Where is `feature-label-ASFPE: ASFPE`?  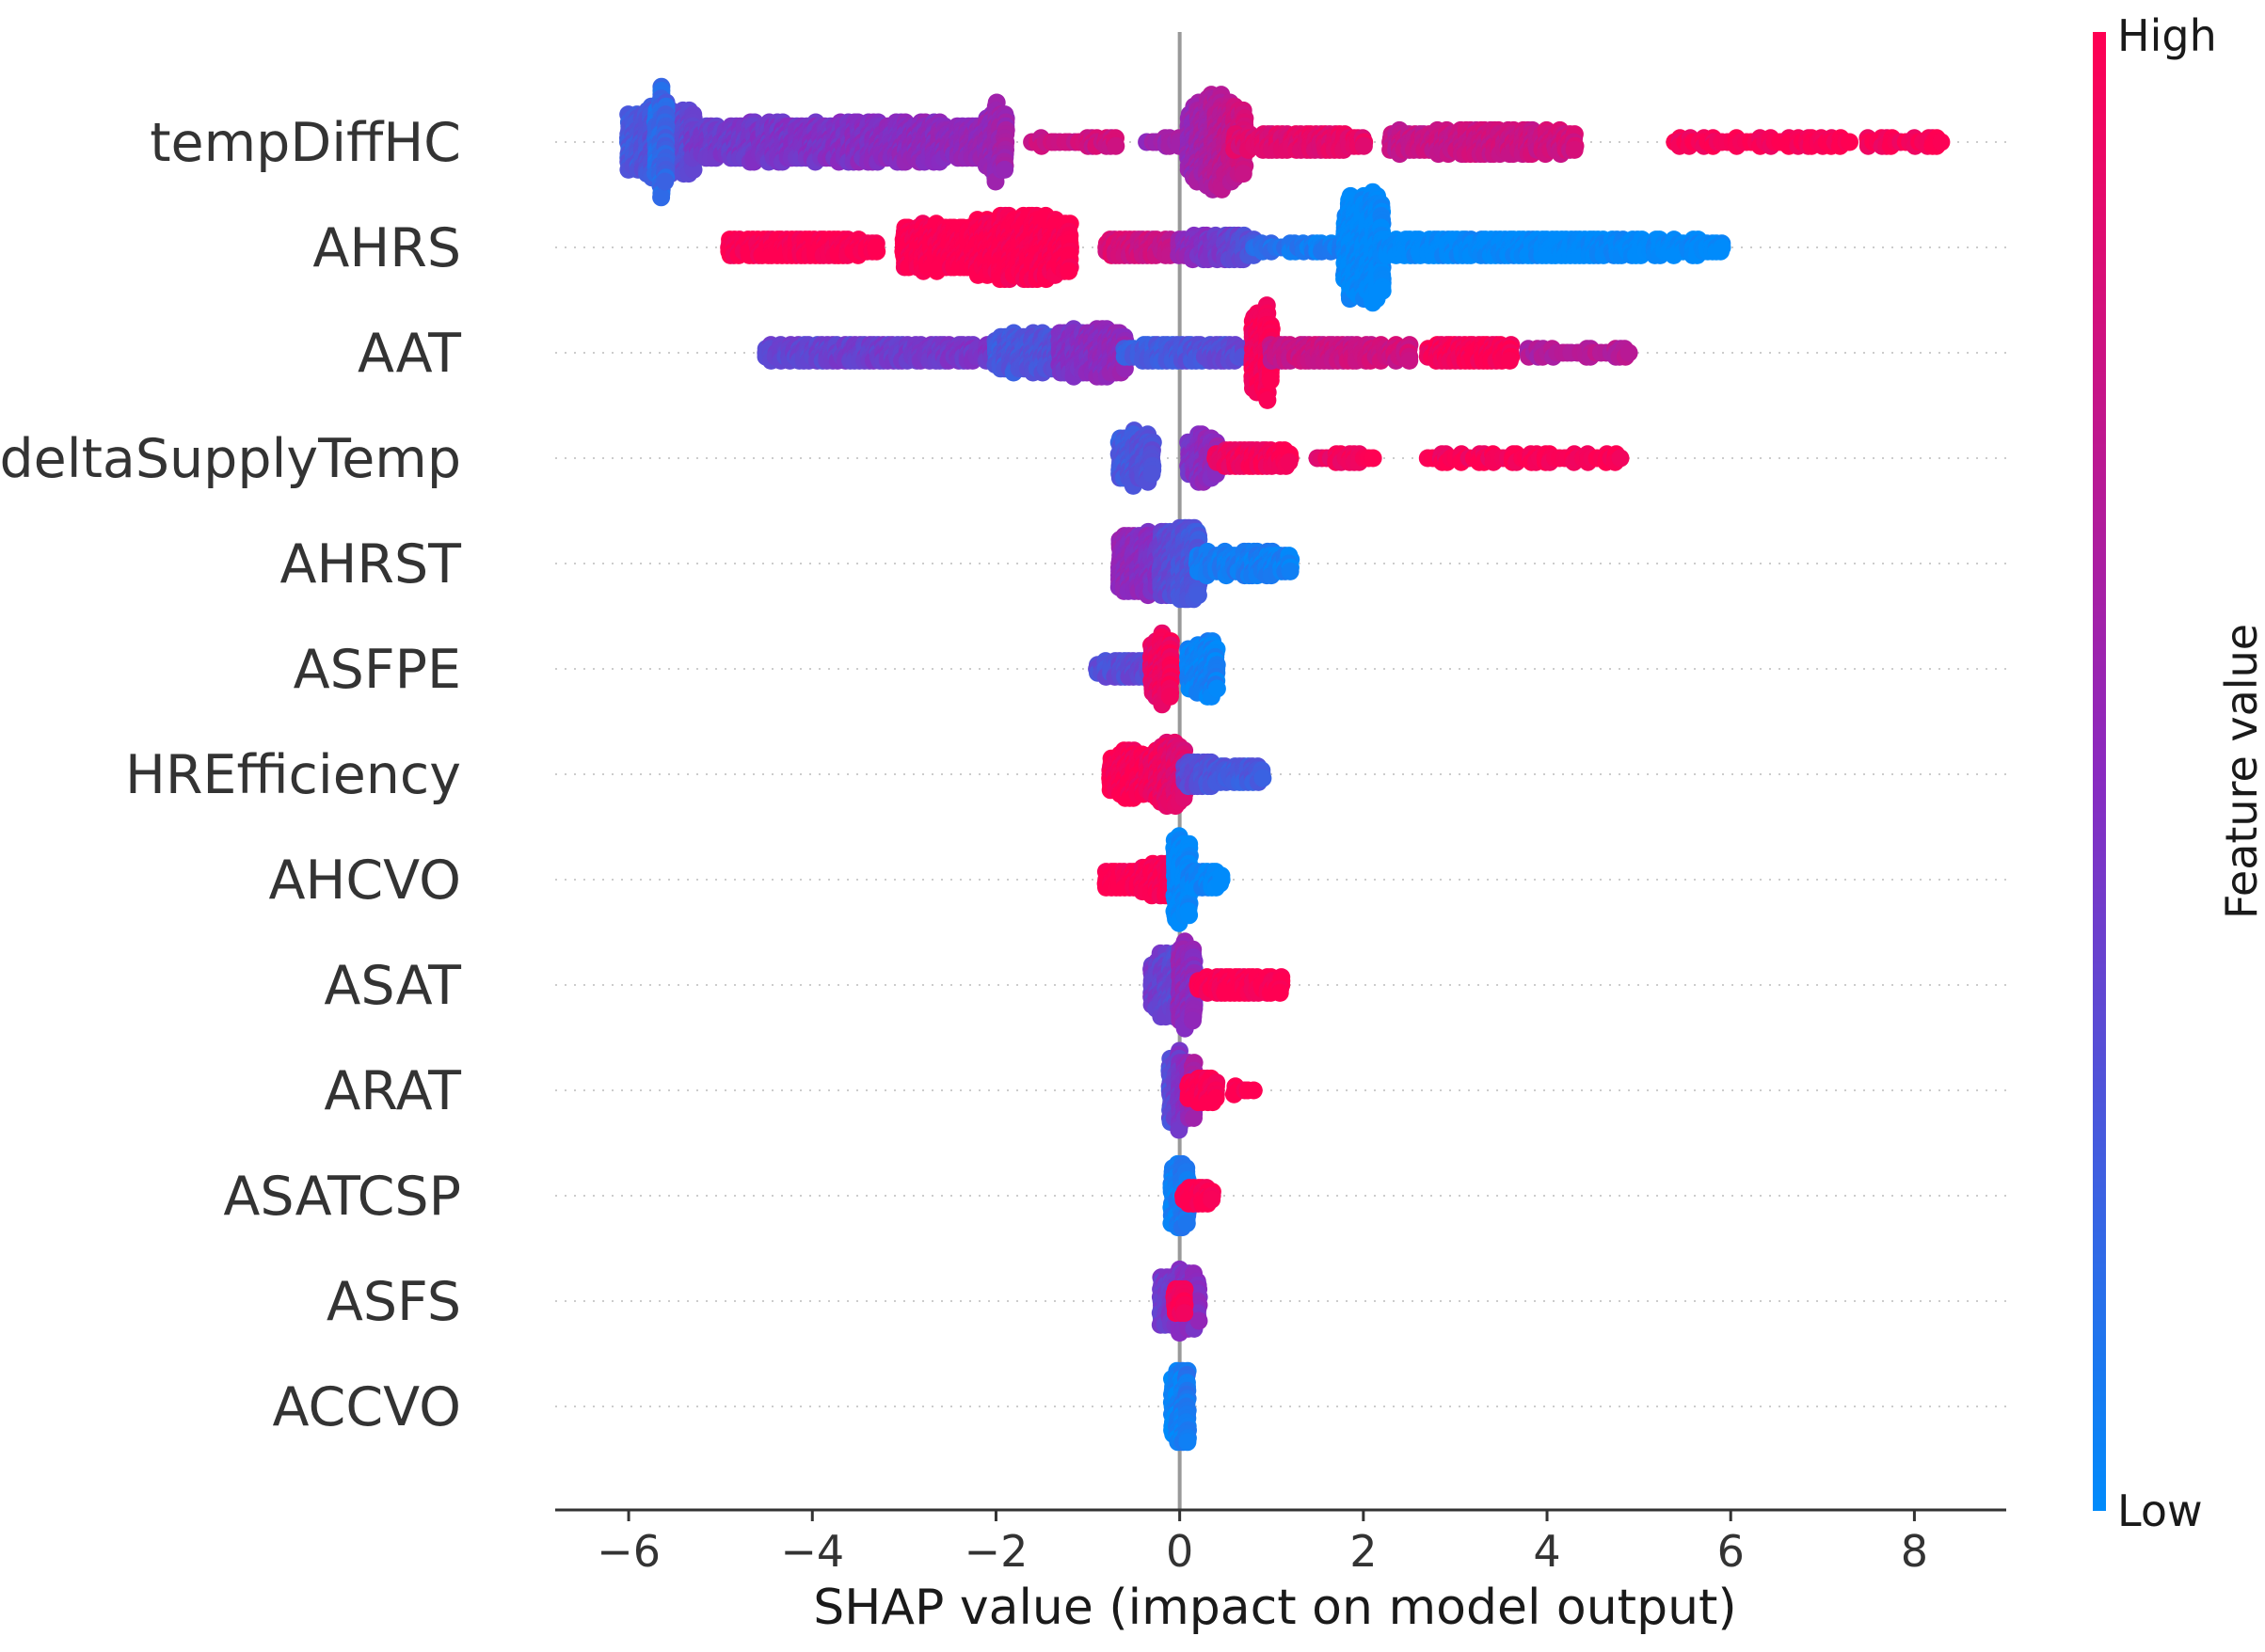
feature-label-ASFPE: ASFPE is located at coordinates (378, 670).